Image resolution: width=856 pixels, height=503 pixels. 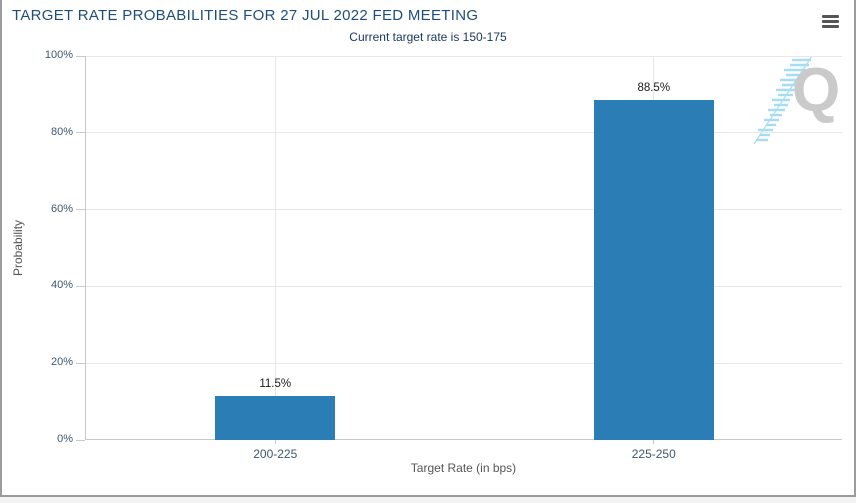 What do you see at coordinates (654, 88) in the screenshot?
I see `bar-value-label: 88.5%` at bounding box center [654, 88].